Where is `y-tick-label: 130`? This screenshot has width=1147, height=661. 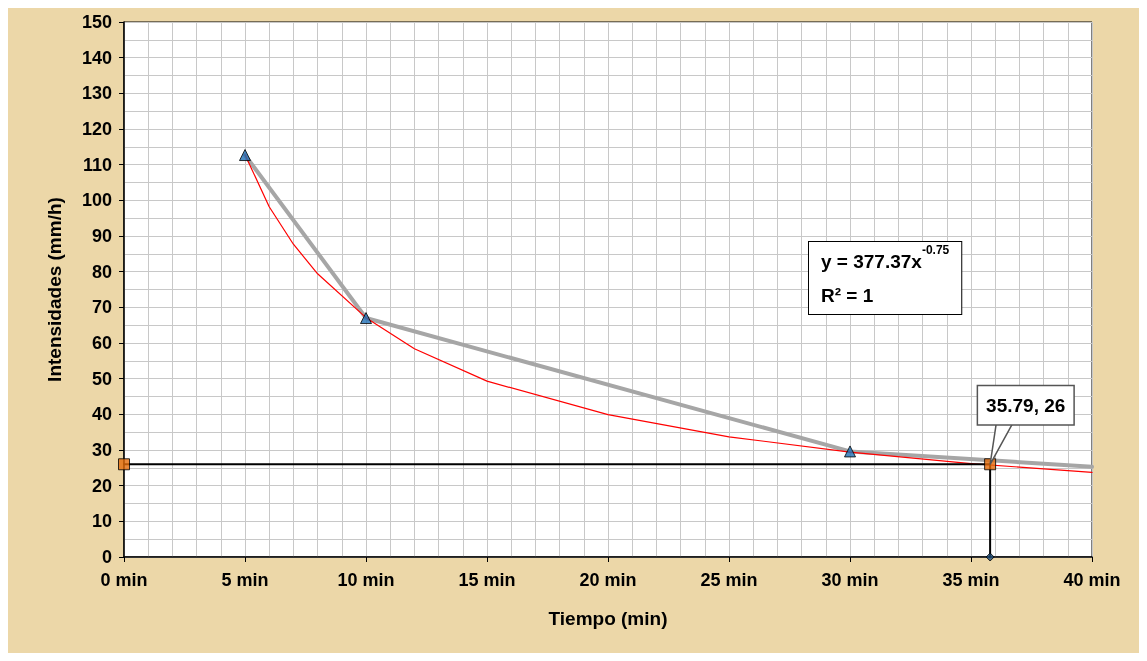
y-tick-label: 130 is located at coordinates (96, 93).